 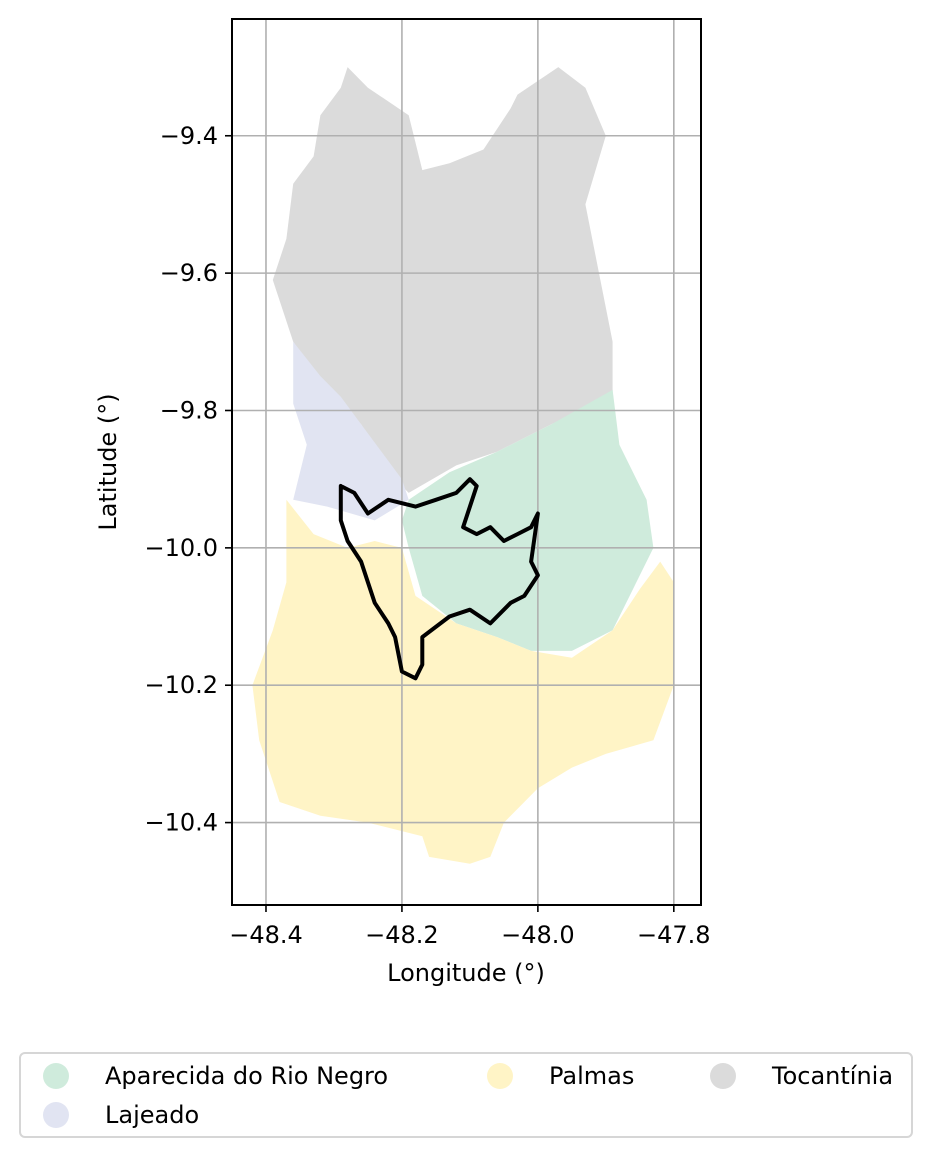 What do you see at coordinates (189, 136) in the screenshot?
I see `y-tick-label-0: −9.4` at bounding box center [189, 136].